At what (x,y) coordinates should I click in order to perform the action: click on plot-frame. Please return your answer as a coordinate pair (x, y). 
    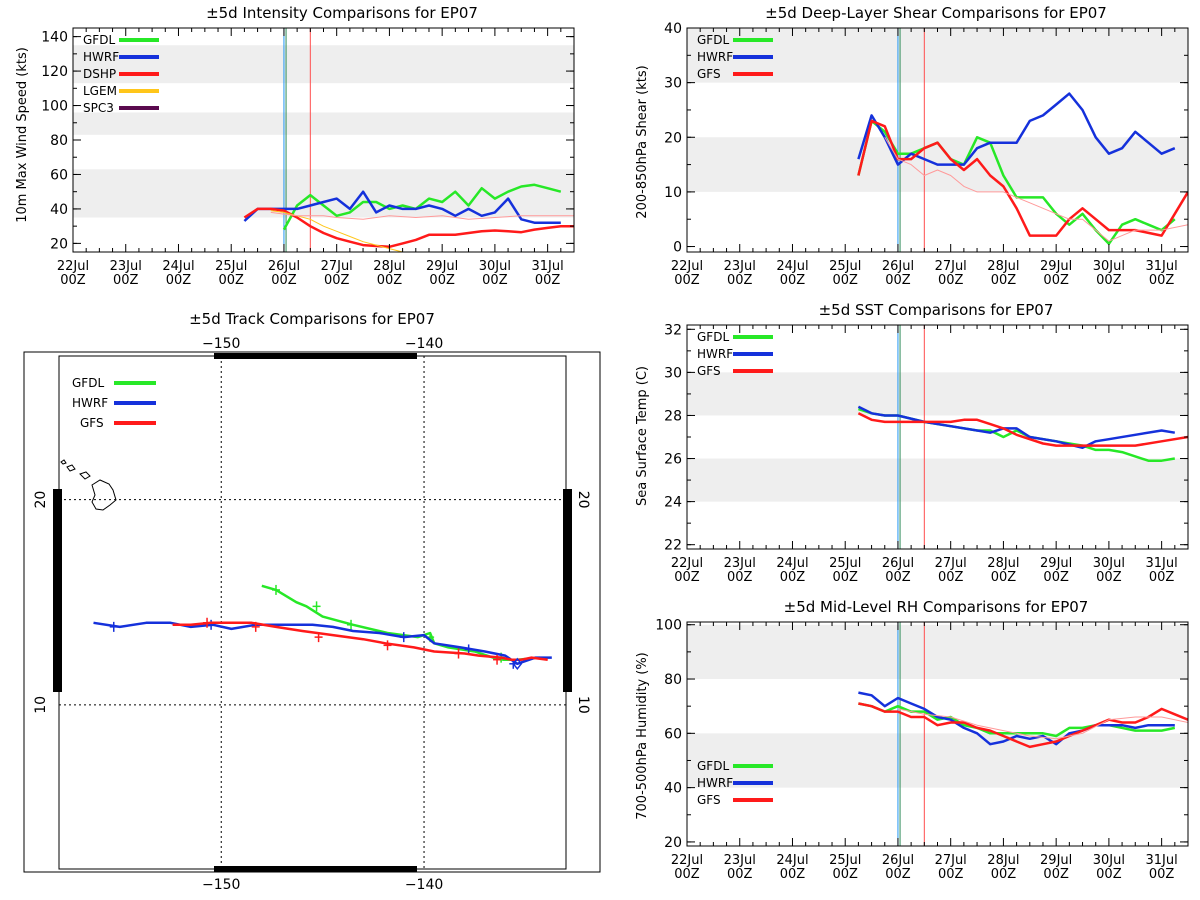
    Looking at the image, I should click on (937, 437).